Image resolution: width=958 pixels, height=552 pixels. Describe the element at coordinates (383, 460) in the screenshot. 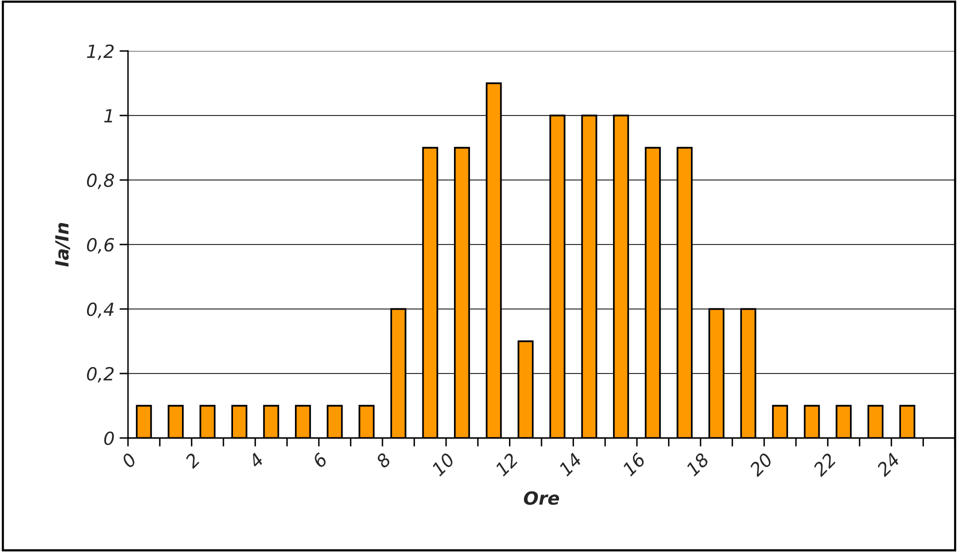

I see `x-tick-label: 8` at that location.